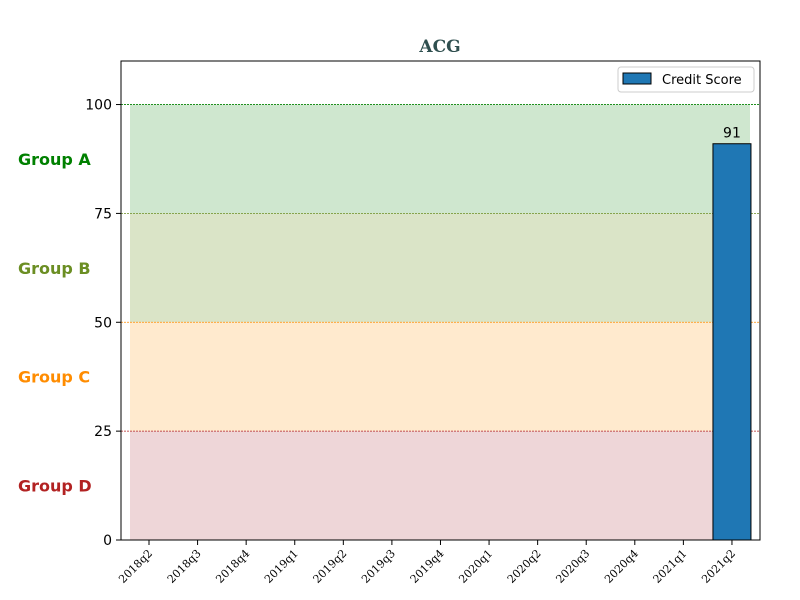 Image resolution: width=800 pixels, height=600 pixels. What do you see at coordinates (732, 342) in the screenshot?
I see `bar-2021q2` at bounding box center [732, 342].